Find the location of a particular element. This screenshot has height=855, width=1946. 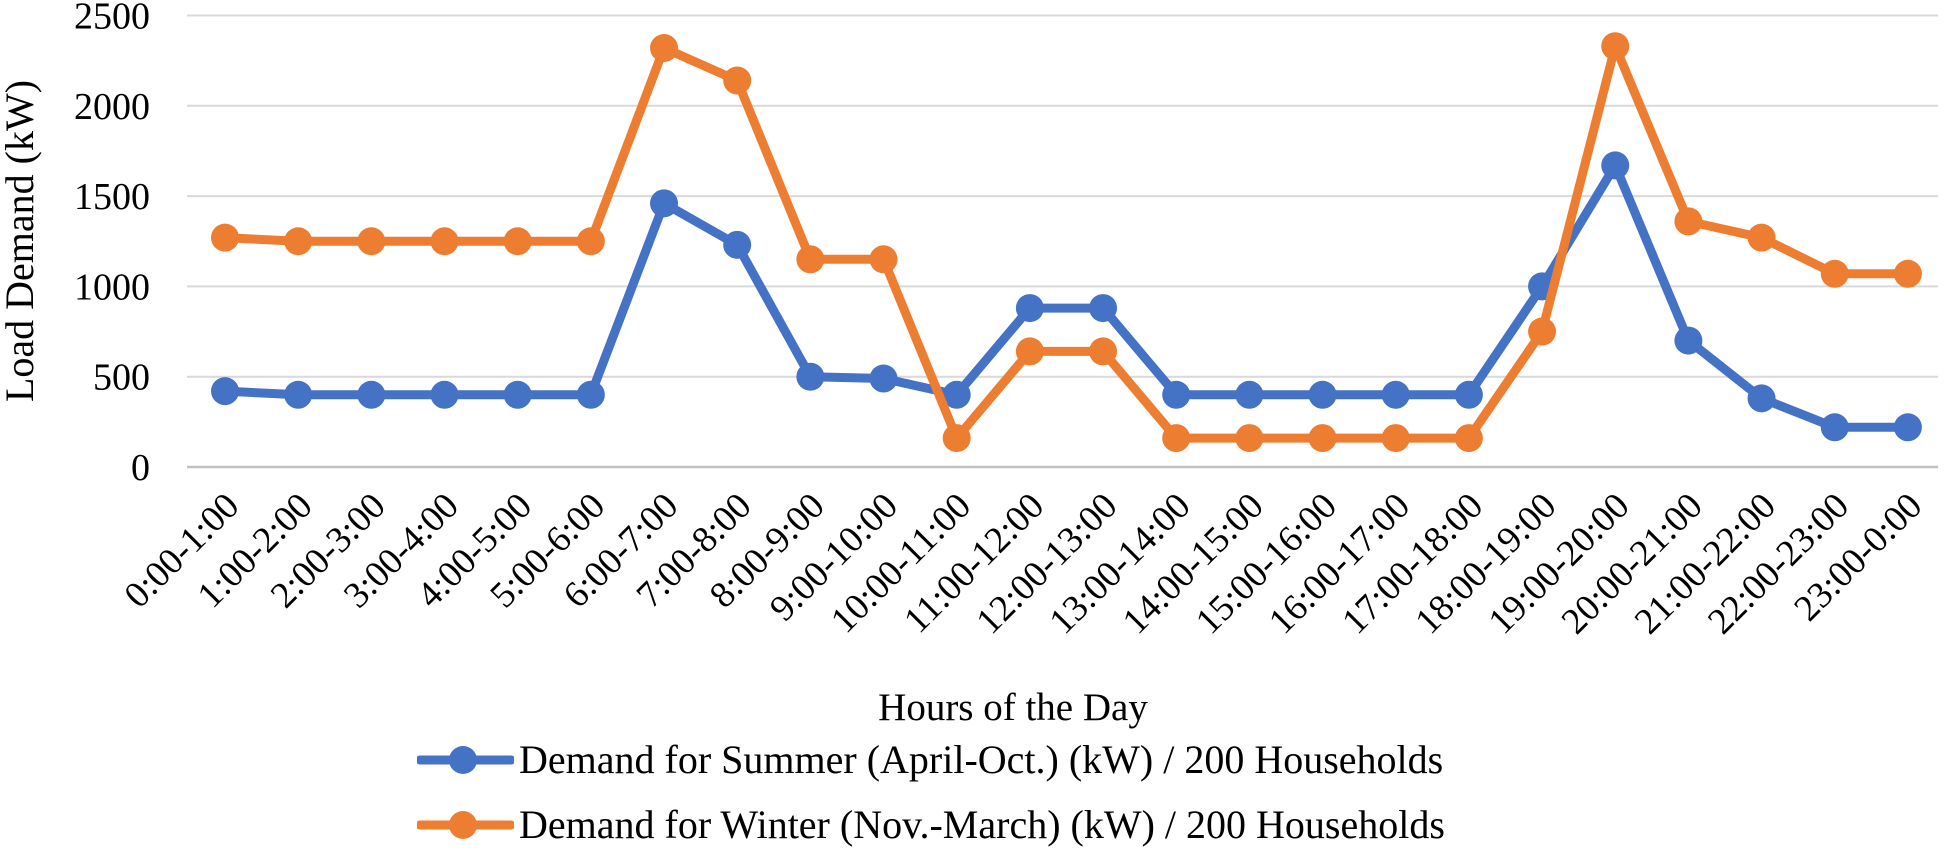

data-point-summer-5:00-6:00 is located at coordinates (590, 394).